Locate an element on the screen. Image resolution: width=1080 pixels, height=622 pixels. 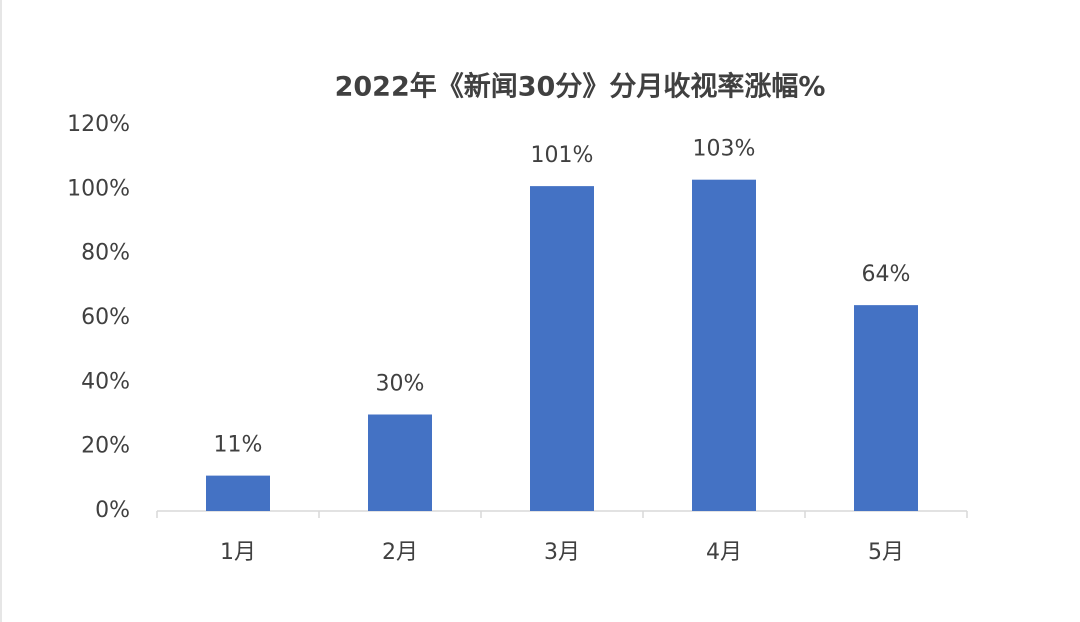
x-tick-label: 5月 is located at coordinates (886, 552).